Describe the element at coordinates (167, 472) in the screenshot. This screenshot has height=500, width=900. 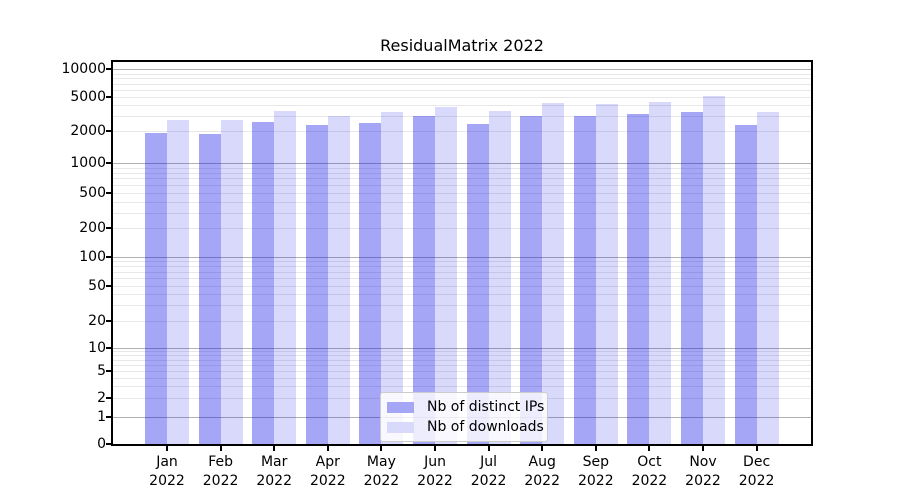
I see `x-tick-label: Jan 2022` at that location.